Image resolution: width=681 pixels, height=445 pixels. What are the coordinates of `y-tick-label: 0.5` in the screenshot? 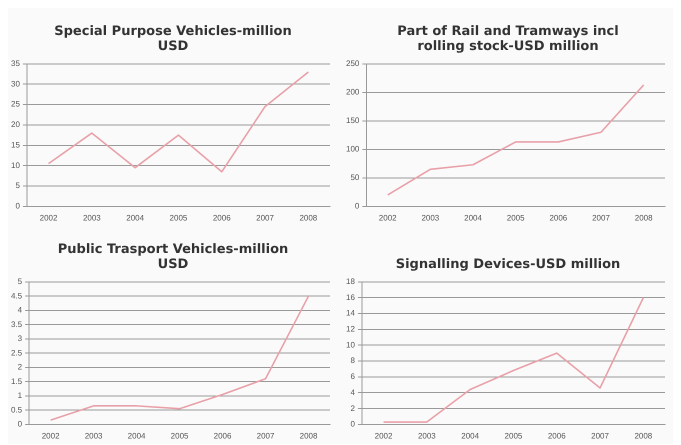 It's located at (16, 409).